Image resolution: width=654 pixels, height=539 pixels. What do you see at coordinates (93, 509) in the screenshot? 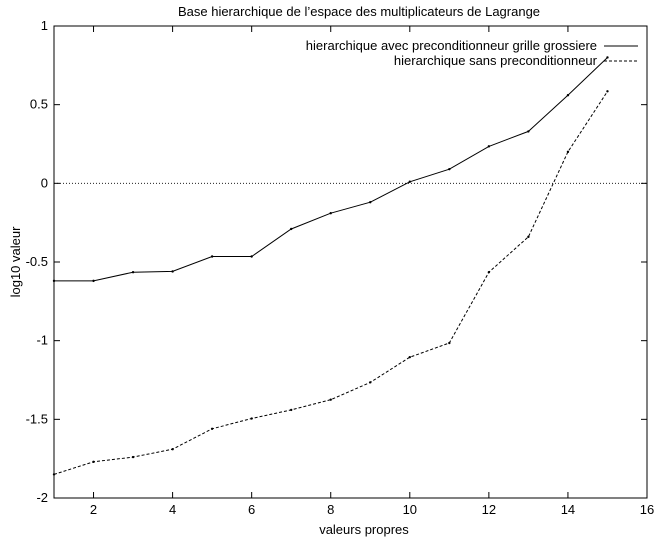
I see `x-tick-label: 2` at bounding box center [93, 509].